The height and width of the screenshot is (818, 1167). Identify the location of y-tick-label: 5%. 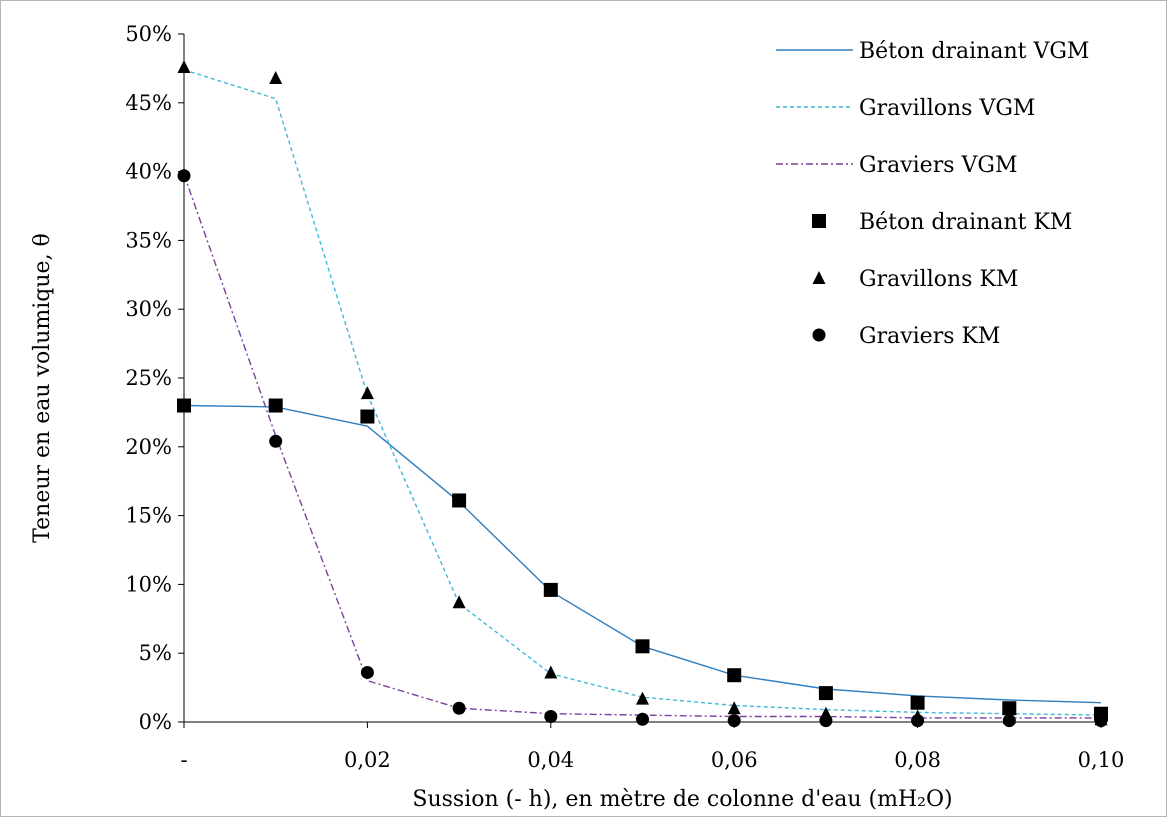
(155, 653).